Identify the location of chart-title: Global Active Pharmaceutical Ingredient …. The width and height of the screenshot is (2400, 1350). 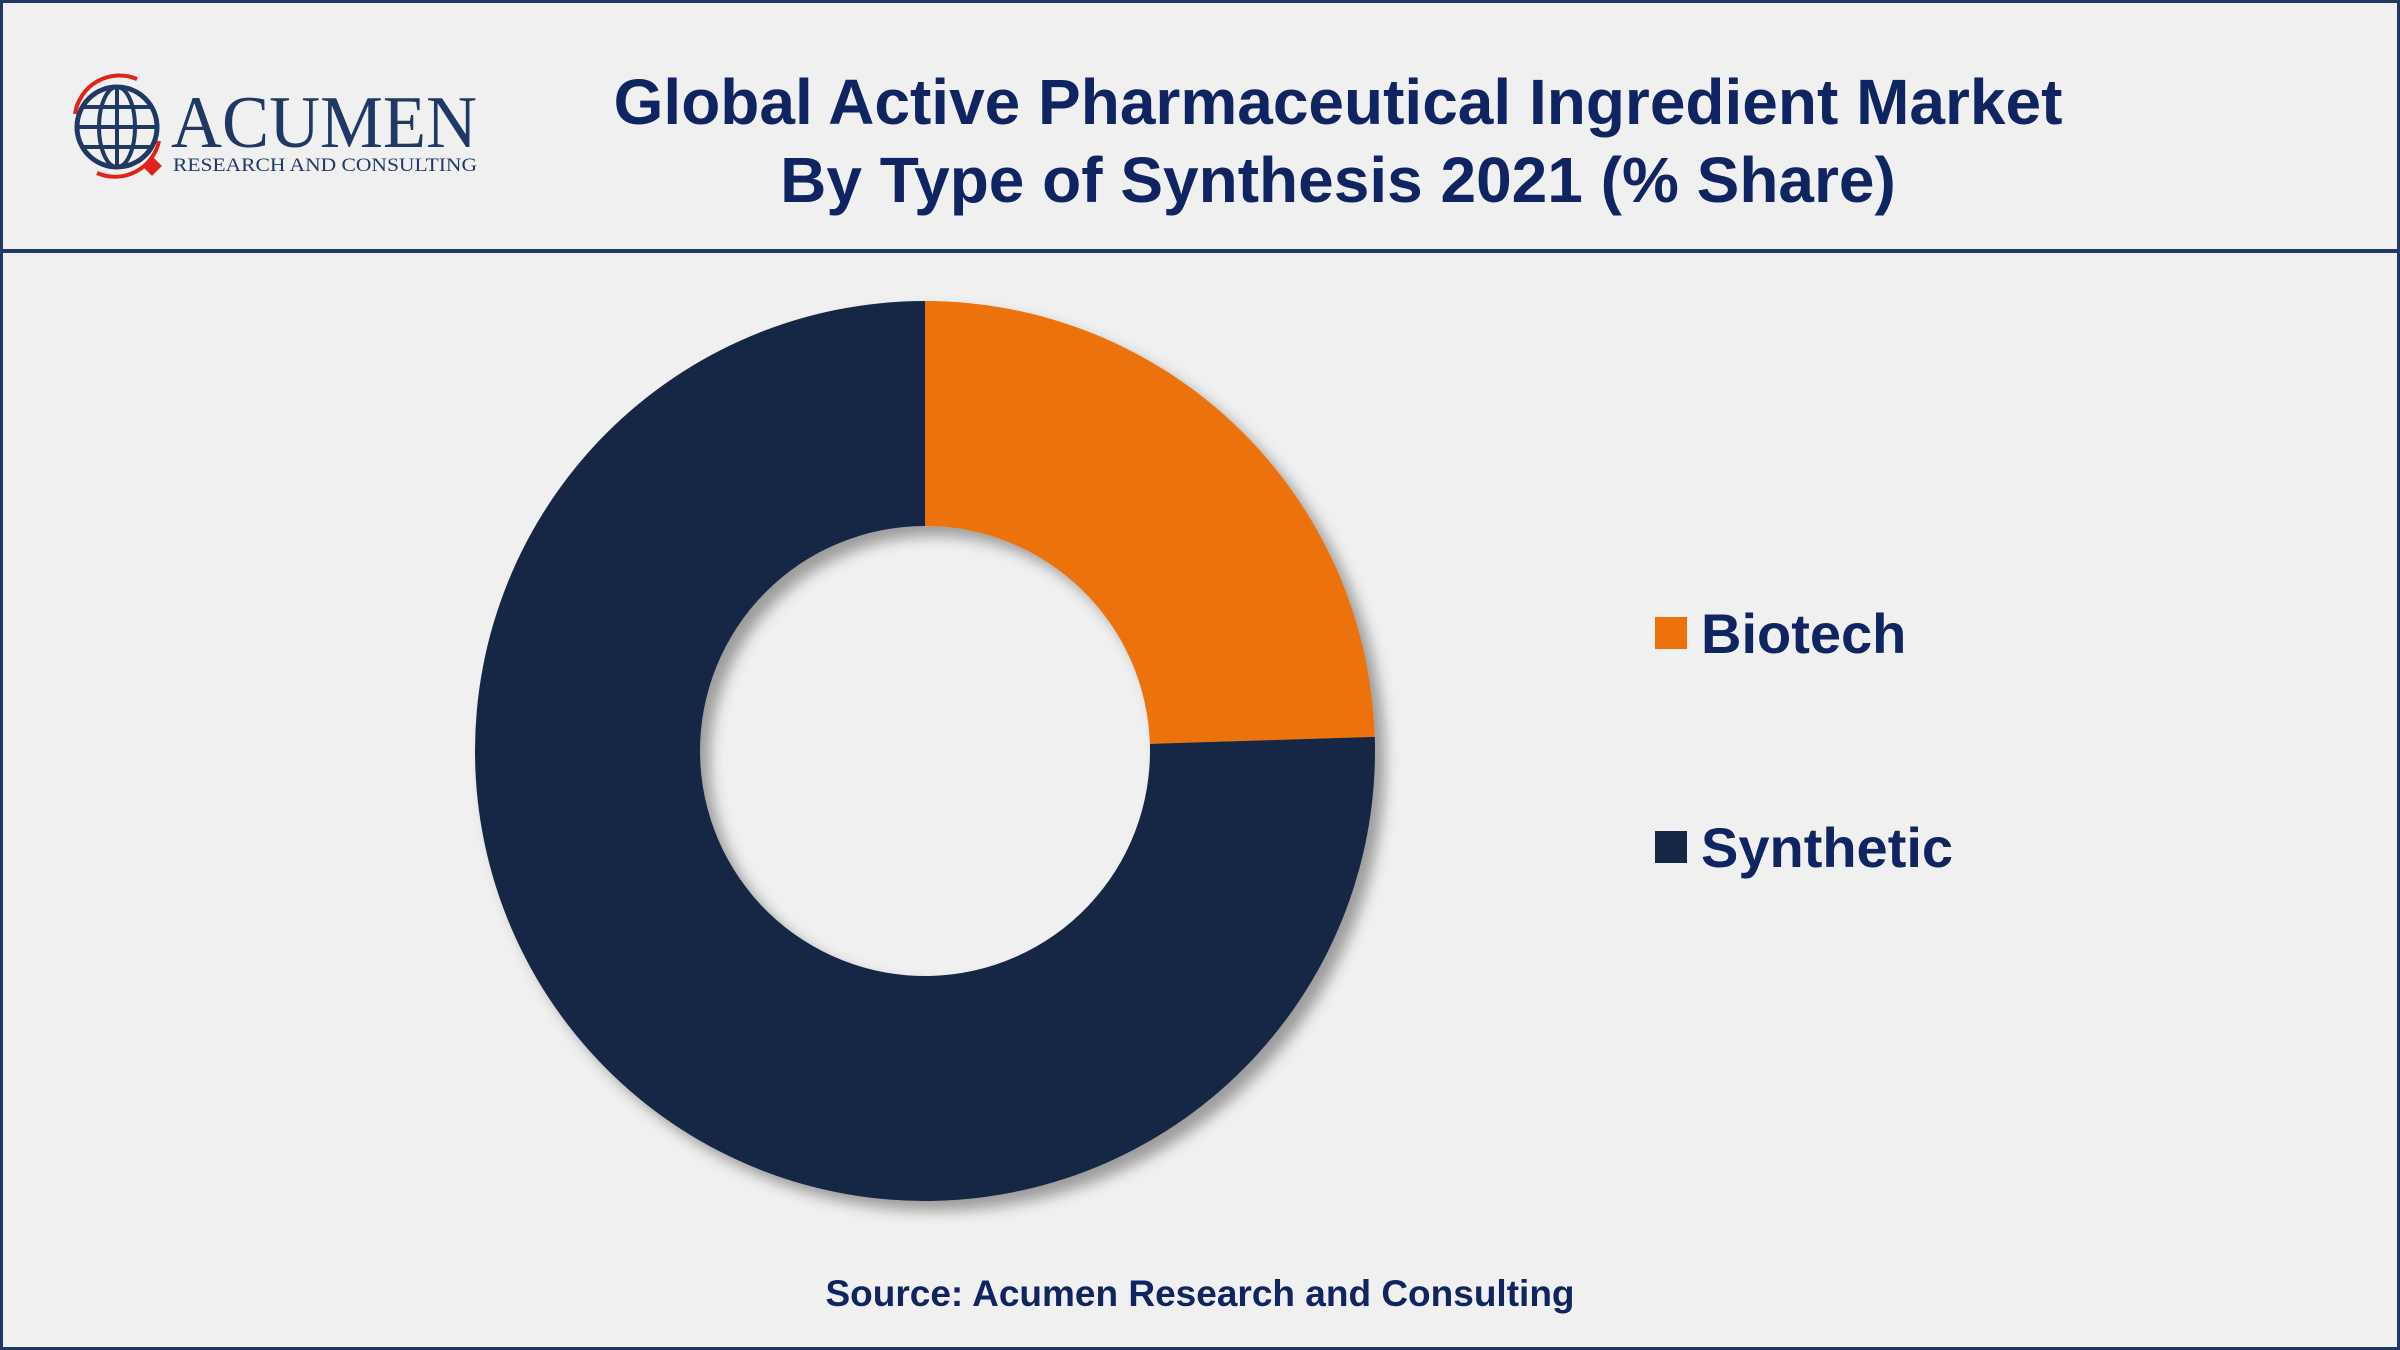
(1338, 141).